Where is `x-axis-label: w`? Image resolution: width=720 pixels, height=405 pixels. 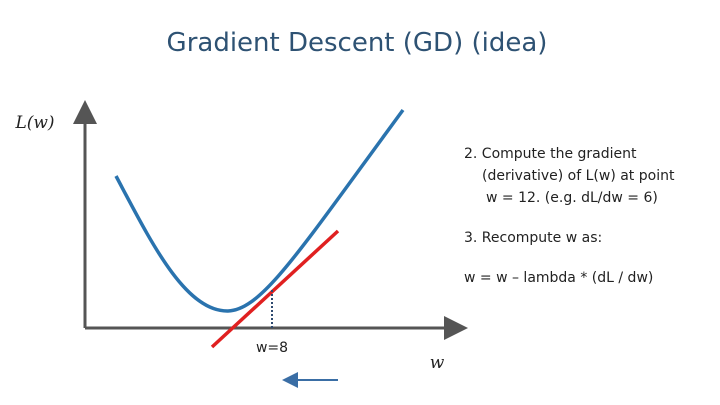 x-axis-label: w is located at coordinates (437, 363).